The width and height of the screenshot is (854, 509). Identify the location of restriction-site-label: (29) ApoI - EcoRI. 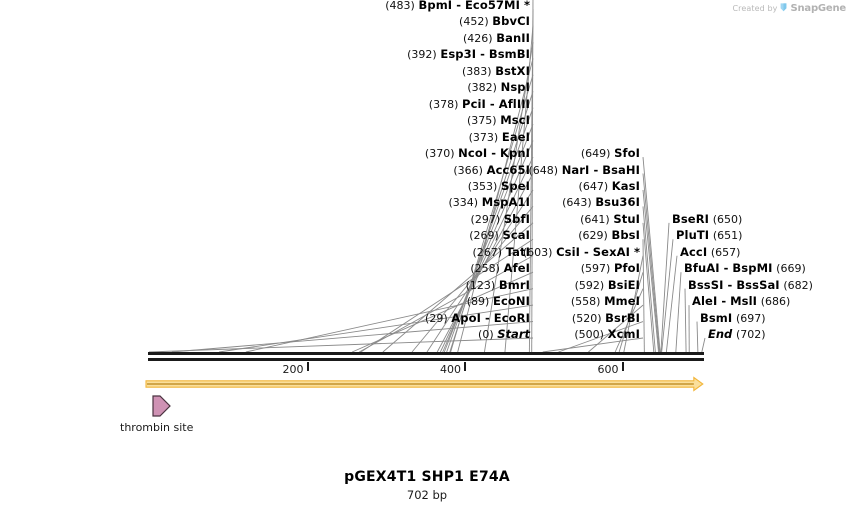
(477, 318).